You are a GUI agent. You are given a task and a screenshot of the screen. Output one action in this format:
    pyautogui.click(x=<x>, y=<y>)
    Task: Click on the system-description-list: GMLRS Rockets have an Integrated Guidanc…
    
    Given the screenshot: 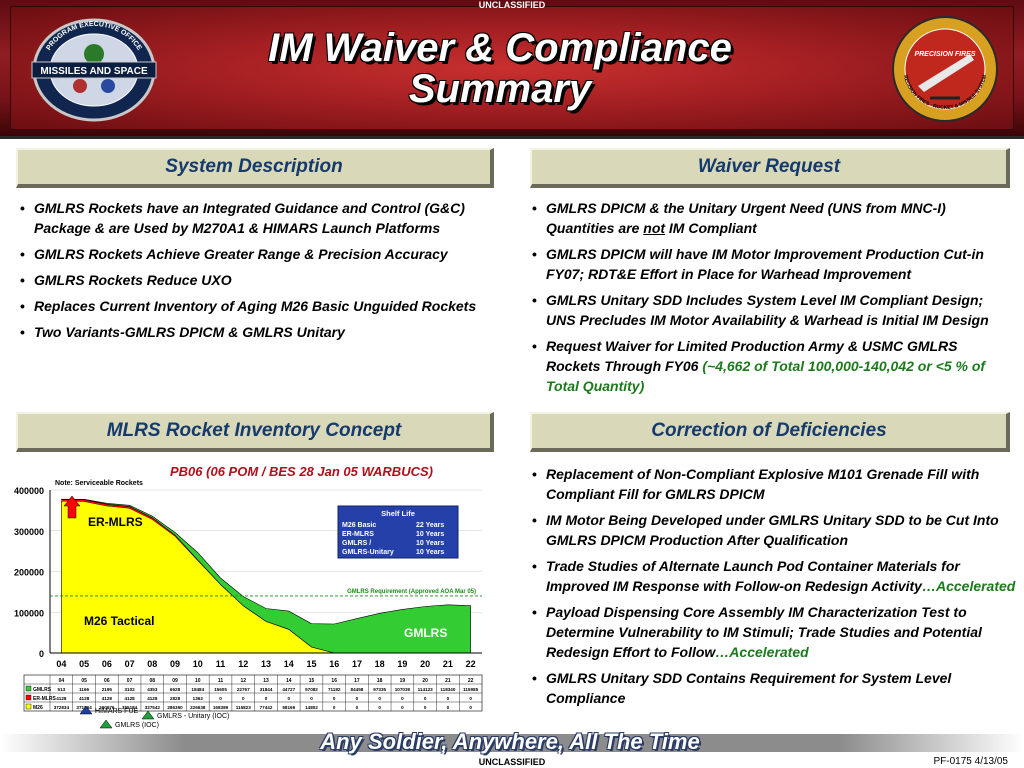 What is the action you would take?
    pyautogui.click(x=253, y=273)
    